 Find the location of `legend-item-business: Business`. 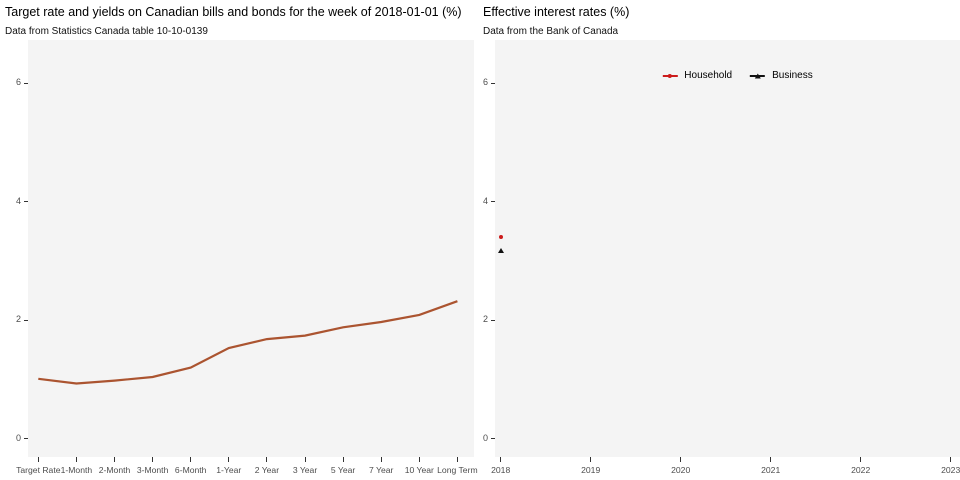

legend-item-business: Business is located at coordinates (781, 75).